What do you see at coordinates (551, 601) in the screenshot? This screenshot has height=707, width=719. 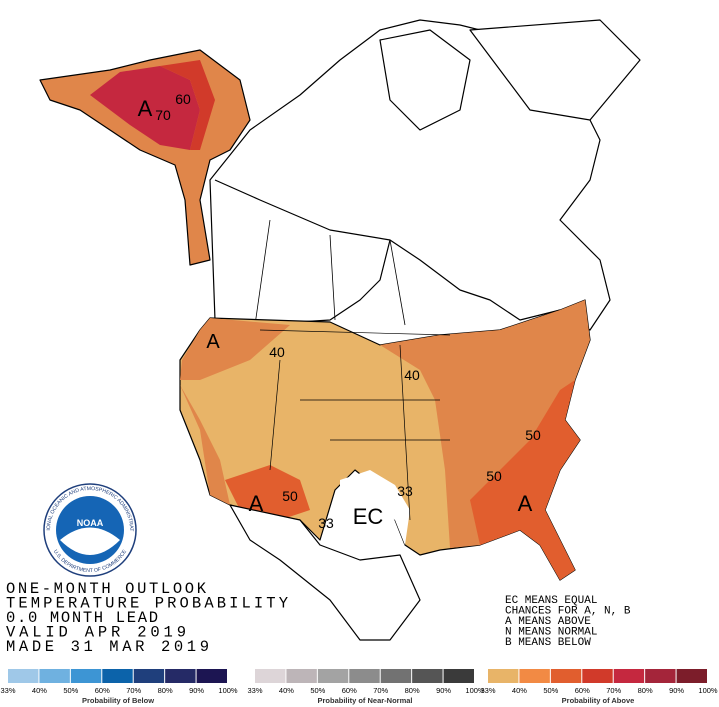 I see `key-line: EC MEANS EQUAL` at bounding box center [551, 601].